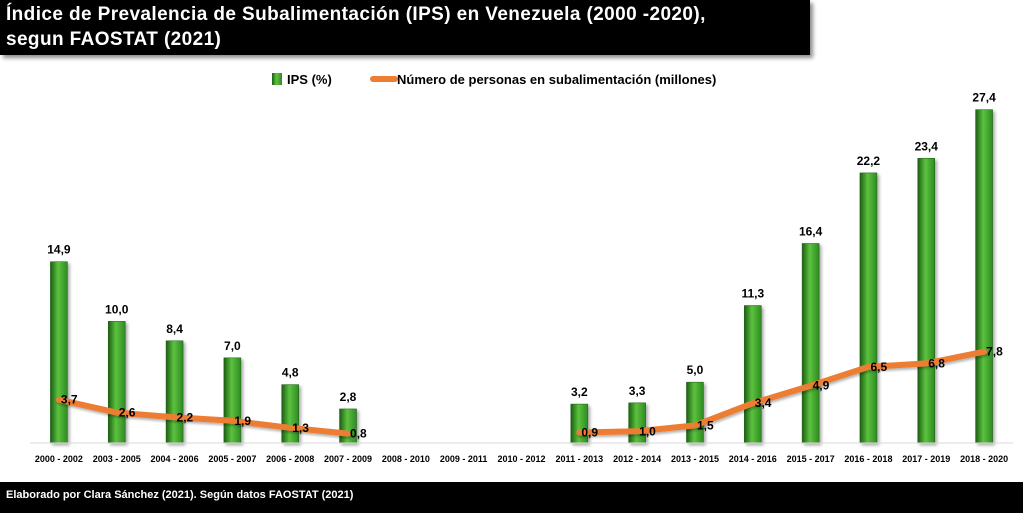  What do you see at coordinates (174, 329) in the screenshot?
I see `bar-value-label: 8,4` at bounding box center [174, 329].